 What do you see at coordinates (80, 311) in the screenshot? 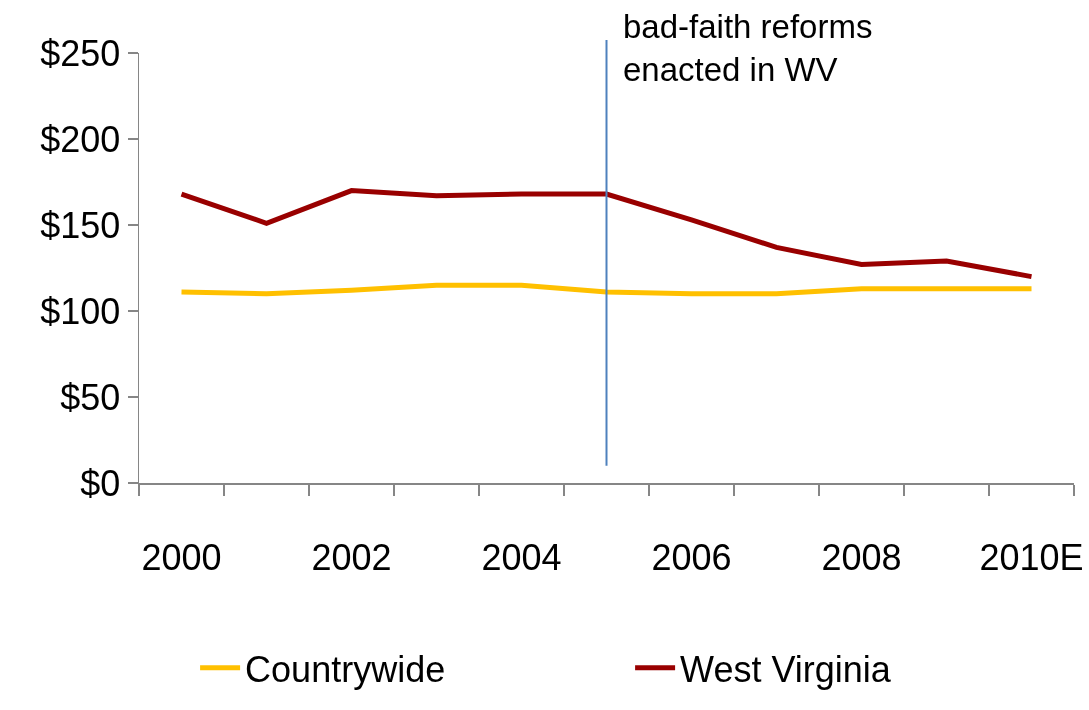
I see `y-tick-label: $100` at bounding box center [80, 311].